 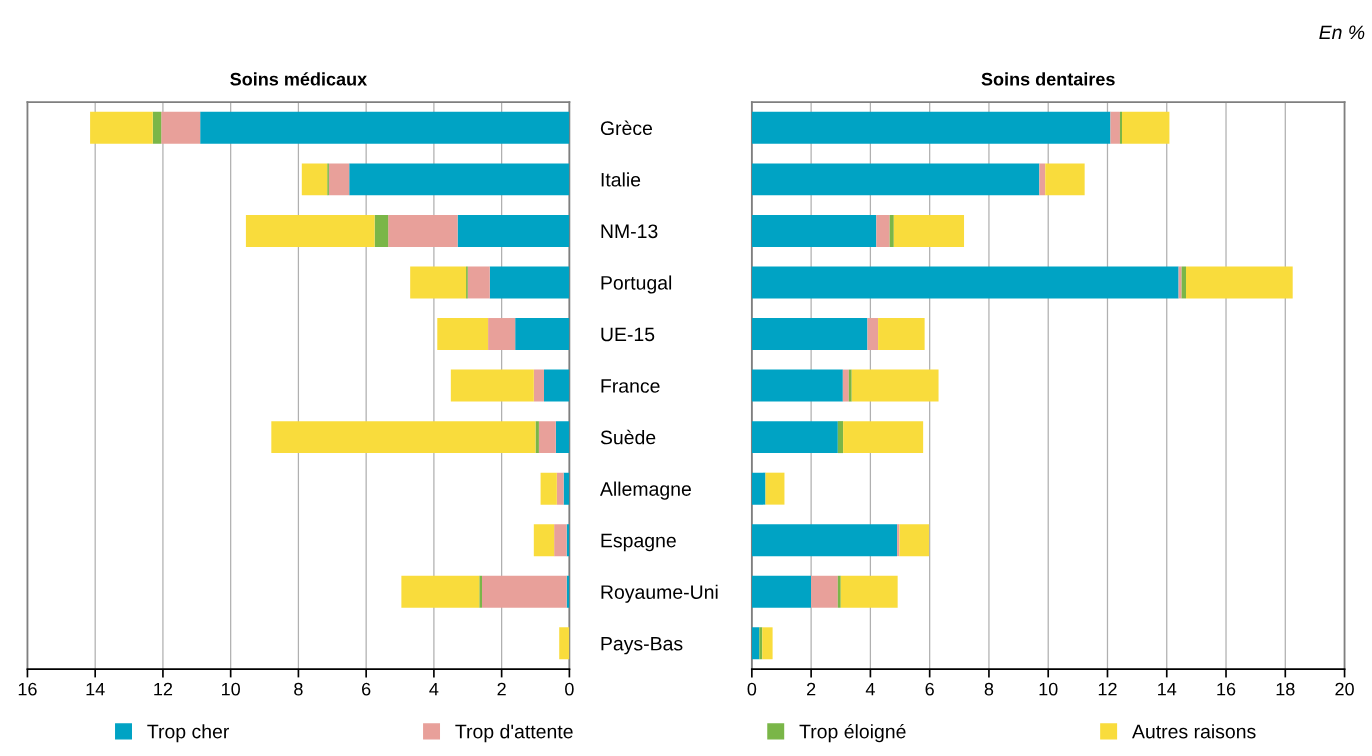 What do you see at coordinates (1048, 79) in the screenshot?
I see `chart-title: Soins dentaires` at bounding box center [1048, 79].